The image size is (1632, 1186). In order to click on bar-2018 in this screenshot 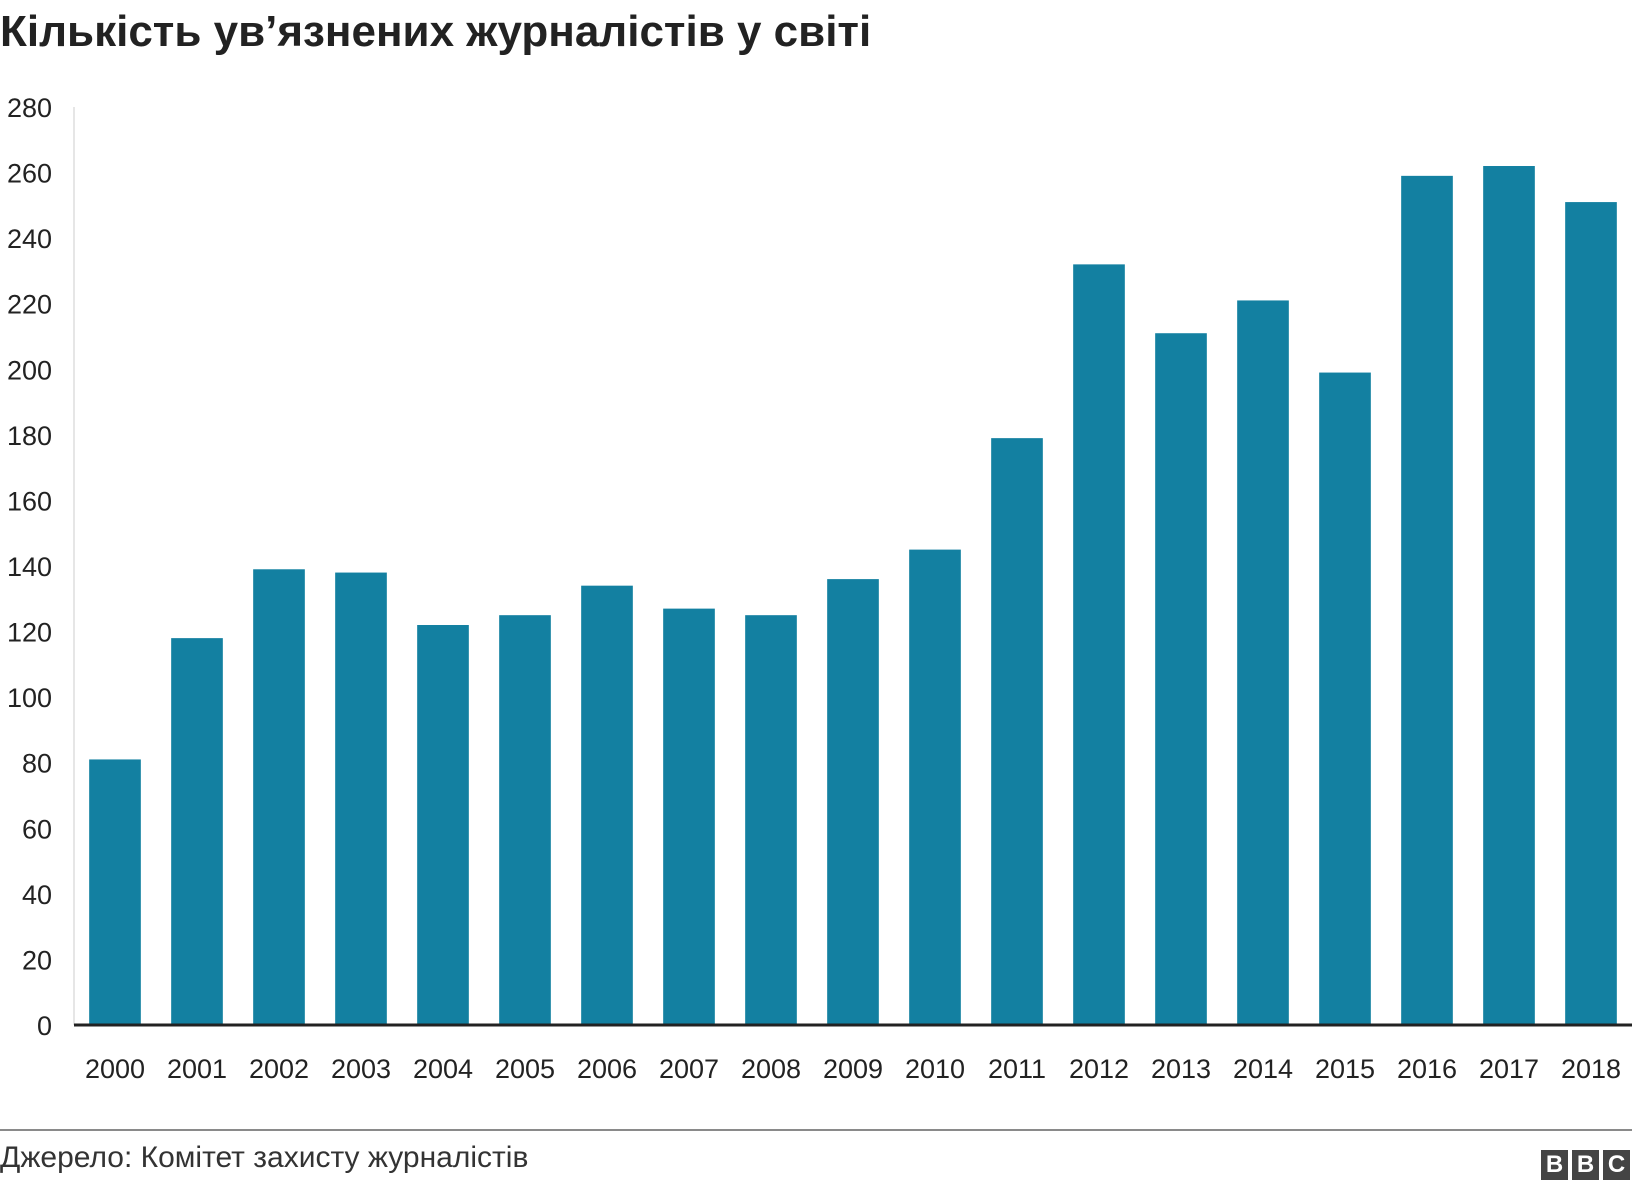, I will do `click(1591, 613)`.